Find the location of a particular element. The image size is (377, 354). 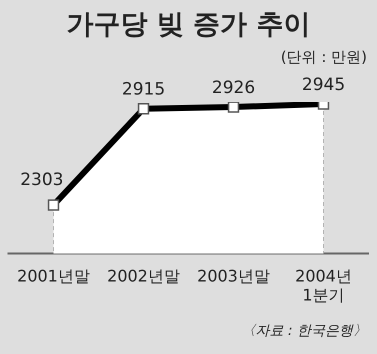

x-tick-label: 2004년 1분기 is located at coordinates (323, 285).